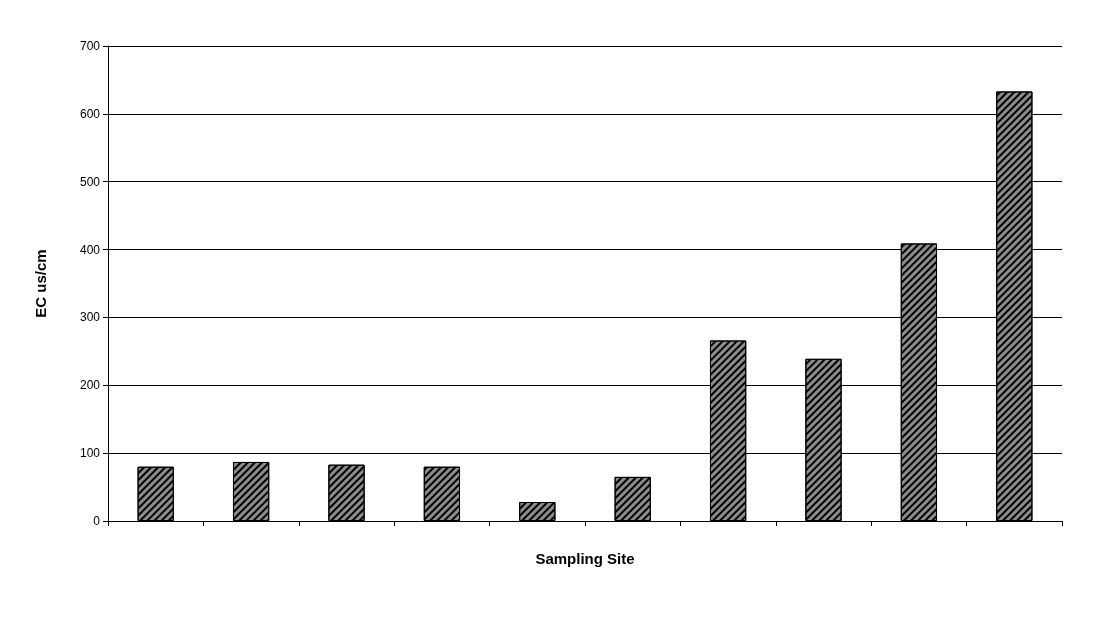 This screenshot has width=1100, height=619. I want to click on y-tick-label: 200, so click(90, 385).